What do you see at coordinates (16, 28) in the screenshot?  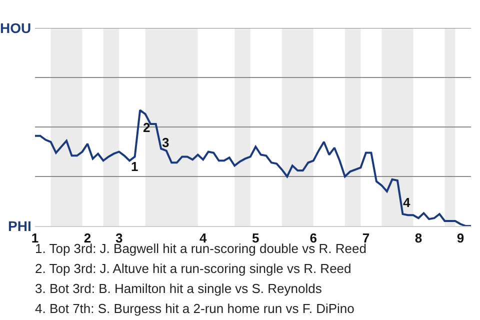 I see `text: HOU` at bounding box center [16, 28].